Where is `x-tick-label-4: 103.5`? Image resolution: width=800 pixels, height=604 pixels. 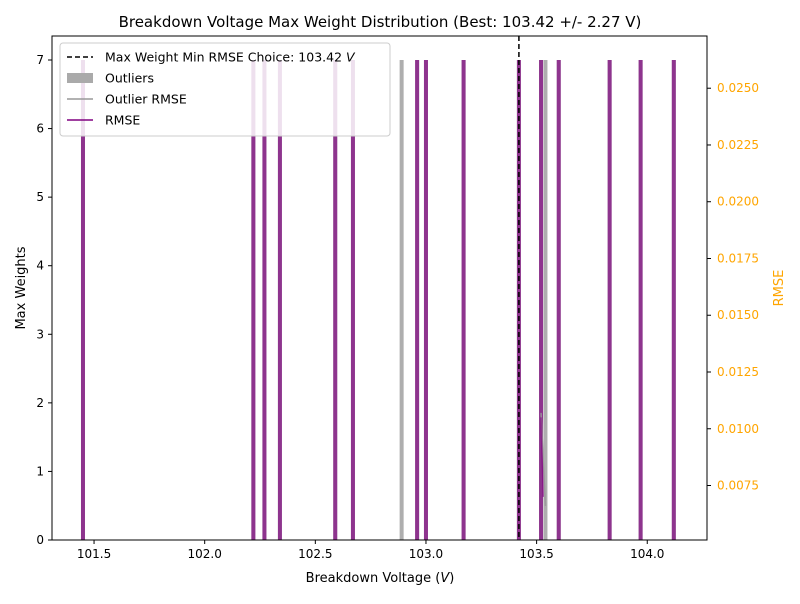
x-tick-label-4: 103.5 is located at coordinates (536, 554).